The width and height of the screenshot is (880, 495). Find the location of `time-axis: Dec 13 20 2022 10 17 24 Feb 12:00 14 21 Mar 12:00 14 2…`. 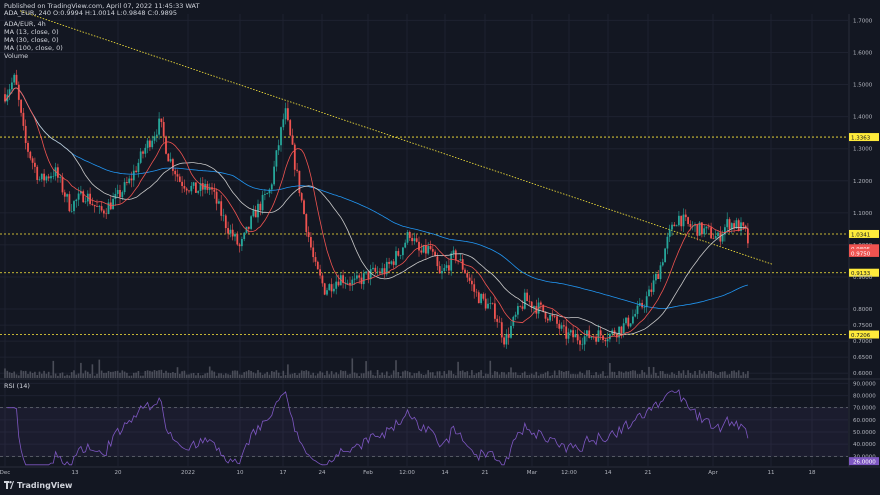

time-axis: Dec 13 20 2022 10 17 24 Feb 12:00 14 21 Mar 12:00 14 2… is located at coordinates (408, 473).